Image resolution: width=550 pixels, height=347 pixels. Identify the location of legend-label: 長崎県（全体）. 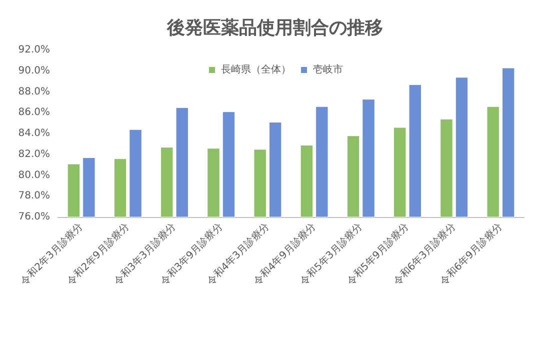
(256, 70).